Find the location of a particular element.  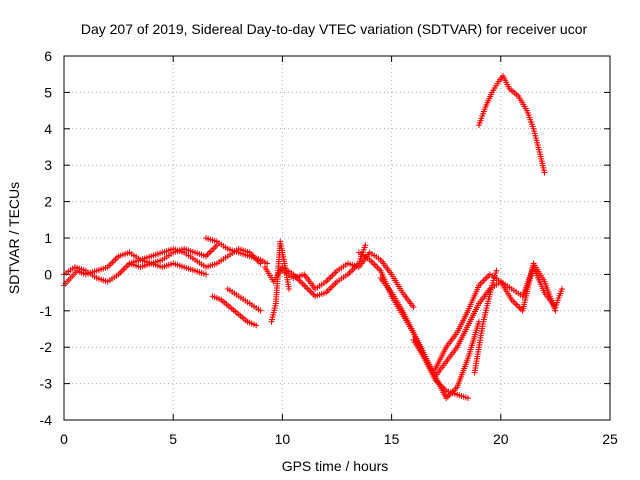

x-tick-label: 5 is located at coordinates (173, 439).